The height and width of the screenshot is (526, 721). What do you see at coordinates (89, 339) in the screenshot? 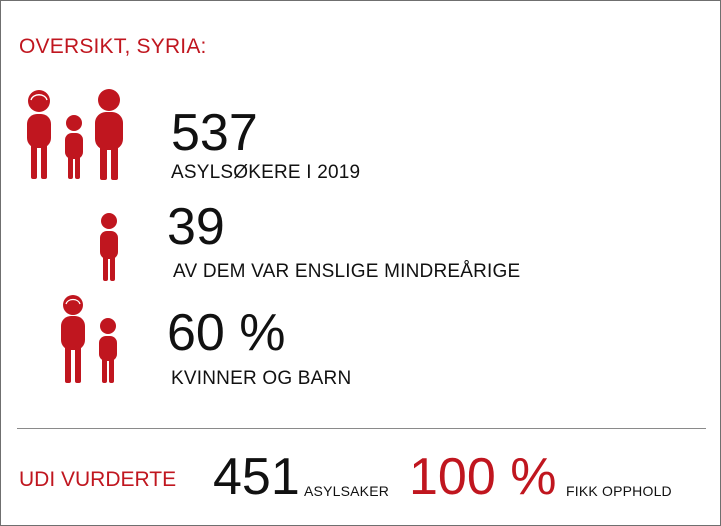
I see `mother-child-icon` at bounding box center [89, 339].